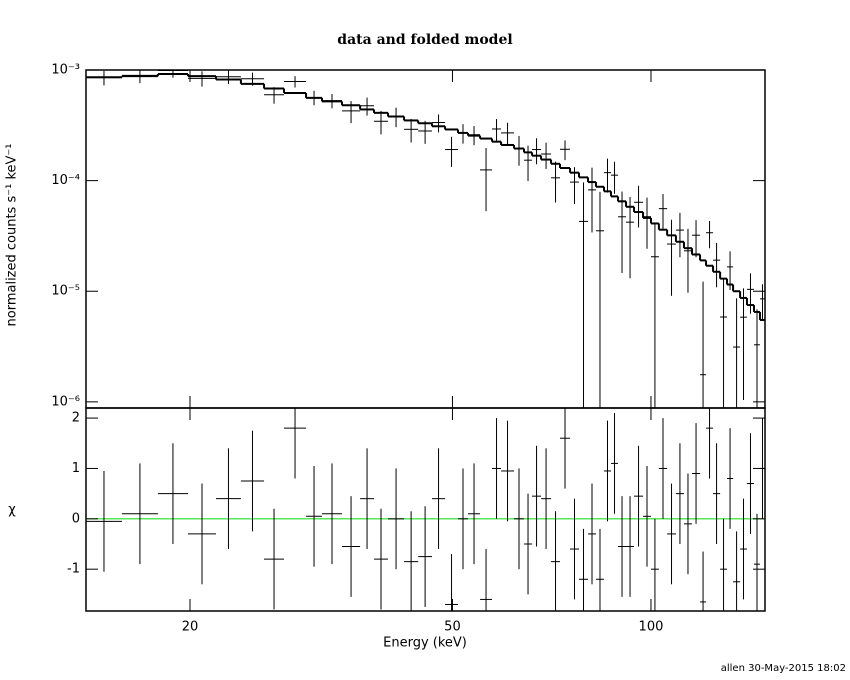 This screenshot has width=850, height=680. I want to click on y-tick-label: 0, so click(76, 518).